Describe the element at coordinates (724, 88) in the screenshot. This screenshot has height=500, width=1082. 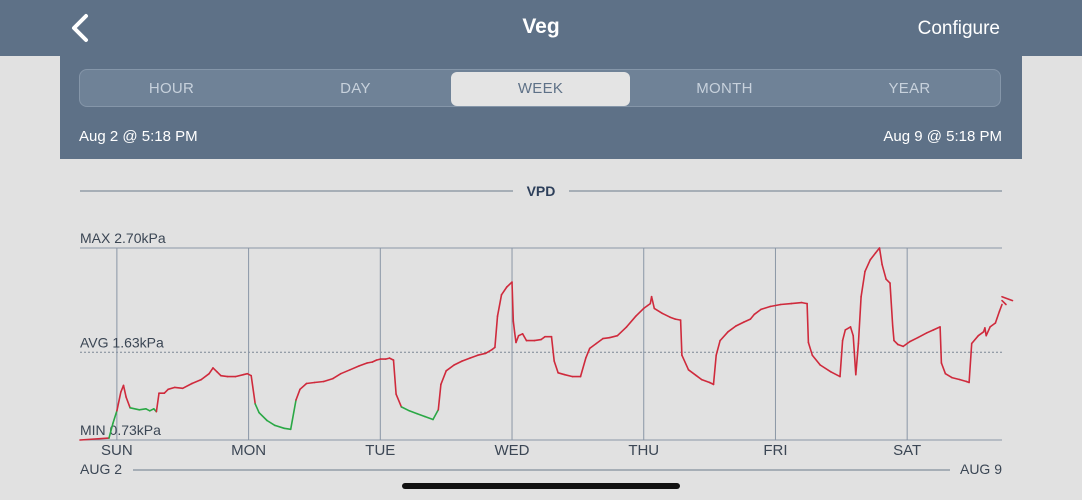
I see `segment-month: MONTH` at that location.